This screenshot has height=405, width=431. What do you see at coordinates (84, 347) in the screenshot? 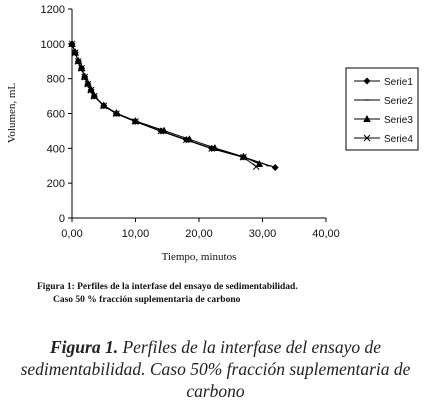
I see `figure-caption-label: Figura 1.` at bounding box center [84, 347].